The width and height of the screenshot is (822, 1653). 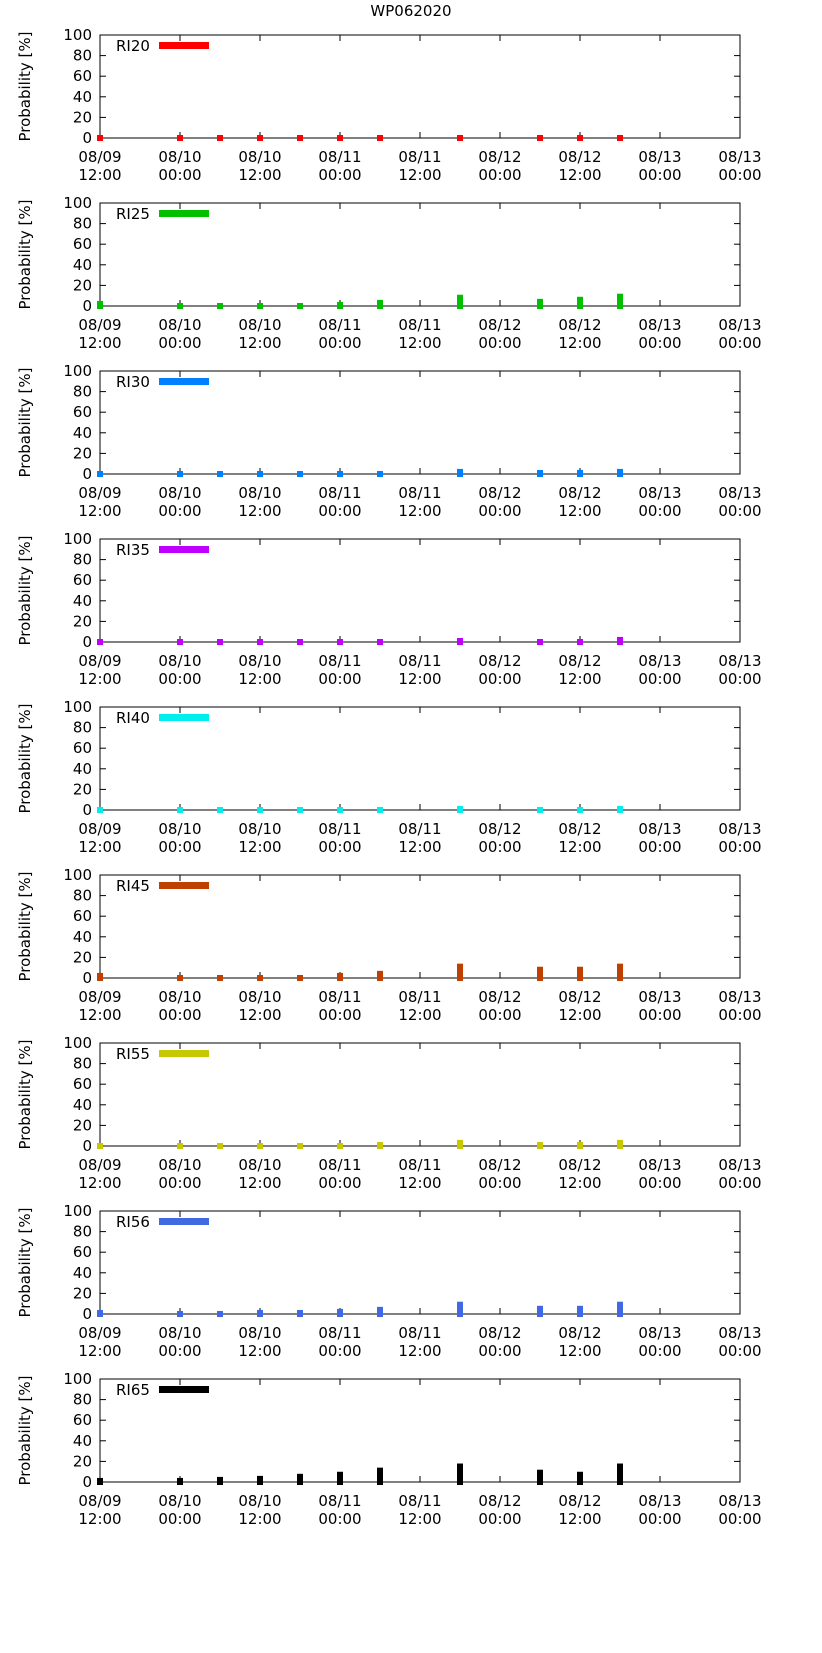 What do you see at coordinates (133, 1222) in the screenshot?
I see `legend-label: RI56` at bounding box center [133, 1222].